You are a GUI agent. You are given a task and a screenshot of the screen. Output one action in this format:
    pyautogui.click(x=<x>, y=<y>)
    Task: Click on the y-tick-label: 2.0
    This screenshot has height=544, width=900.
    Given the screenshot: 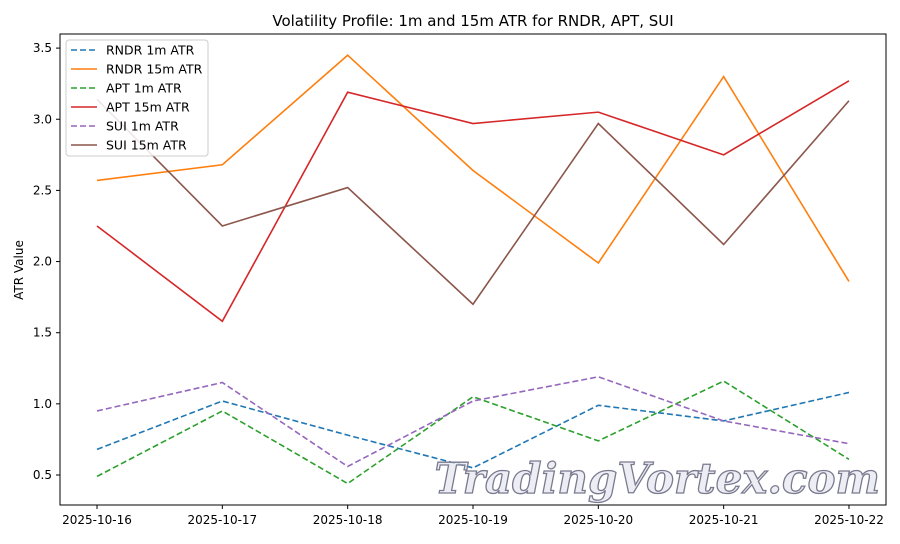 What is the action you would take?
    pyautogui.click(x=42, y=262)
    